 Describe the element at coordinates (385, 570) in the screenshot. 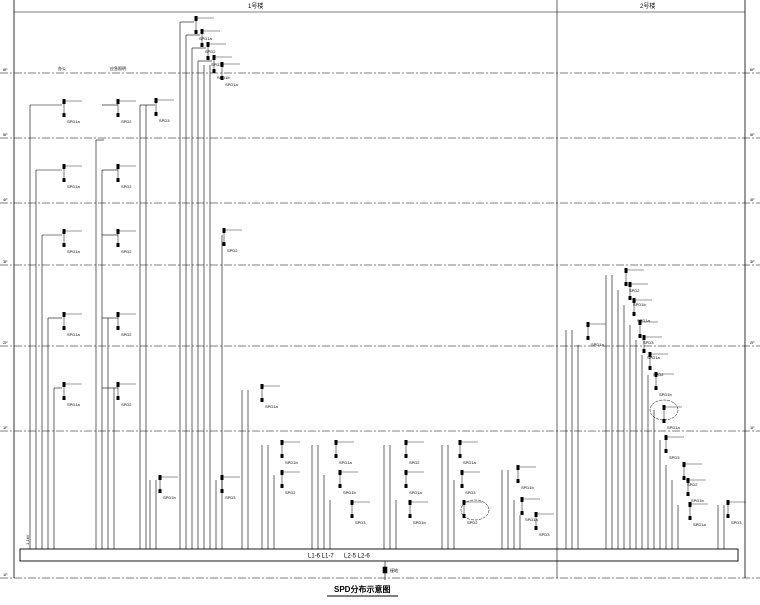

I see `ground-connection` at that location.